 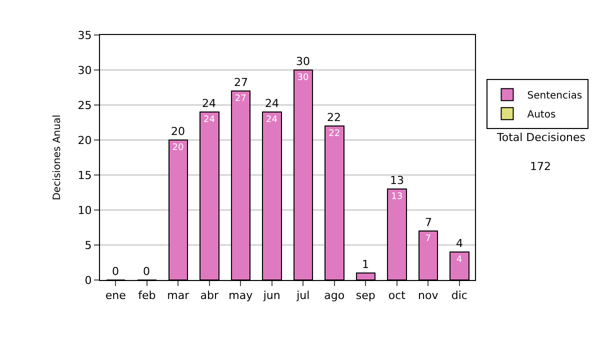 I want to click on total-label: 7, so click(x=428, y=222).